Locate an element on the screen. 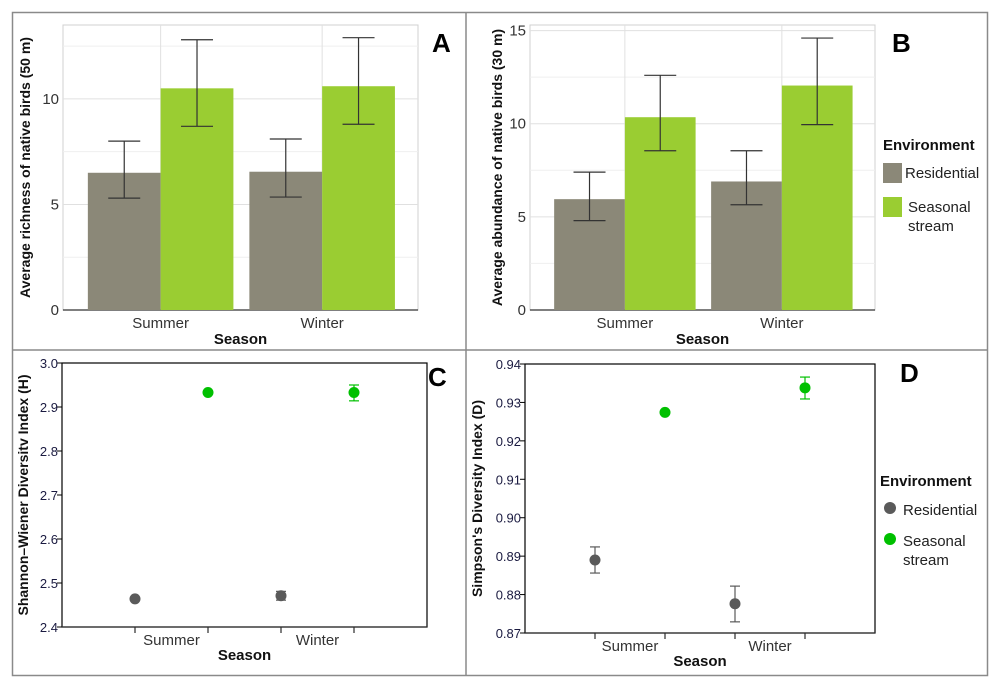  y-tick-label: 0.89 is located at coordinates (508, 556).